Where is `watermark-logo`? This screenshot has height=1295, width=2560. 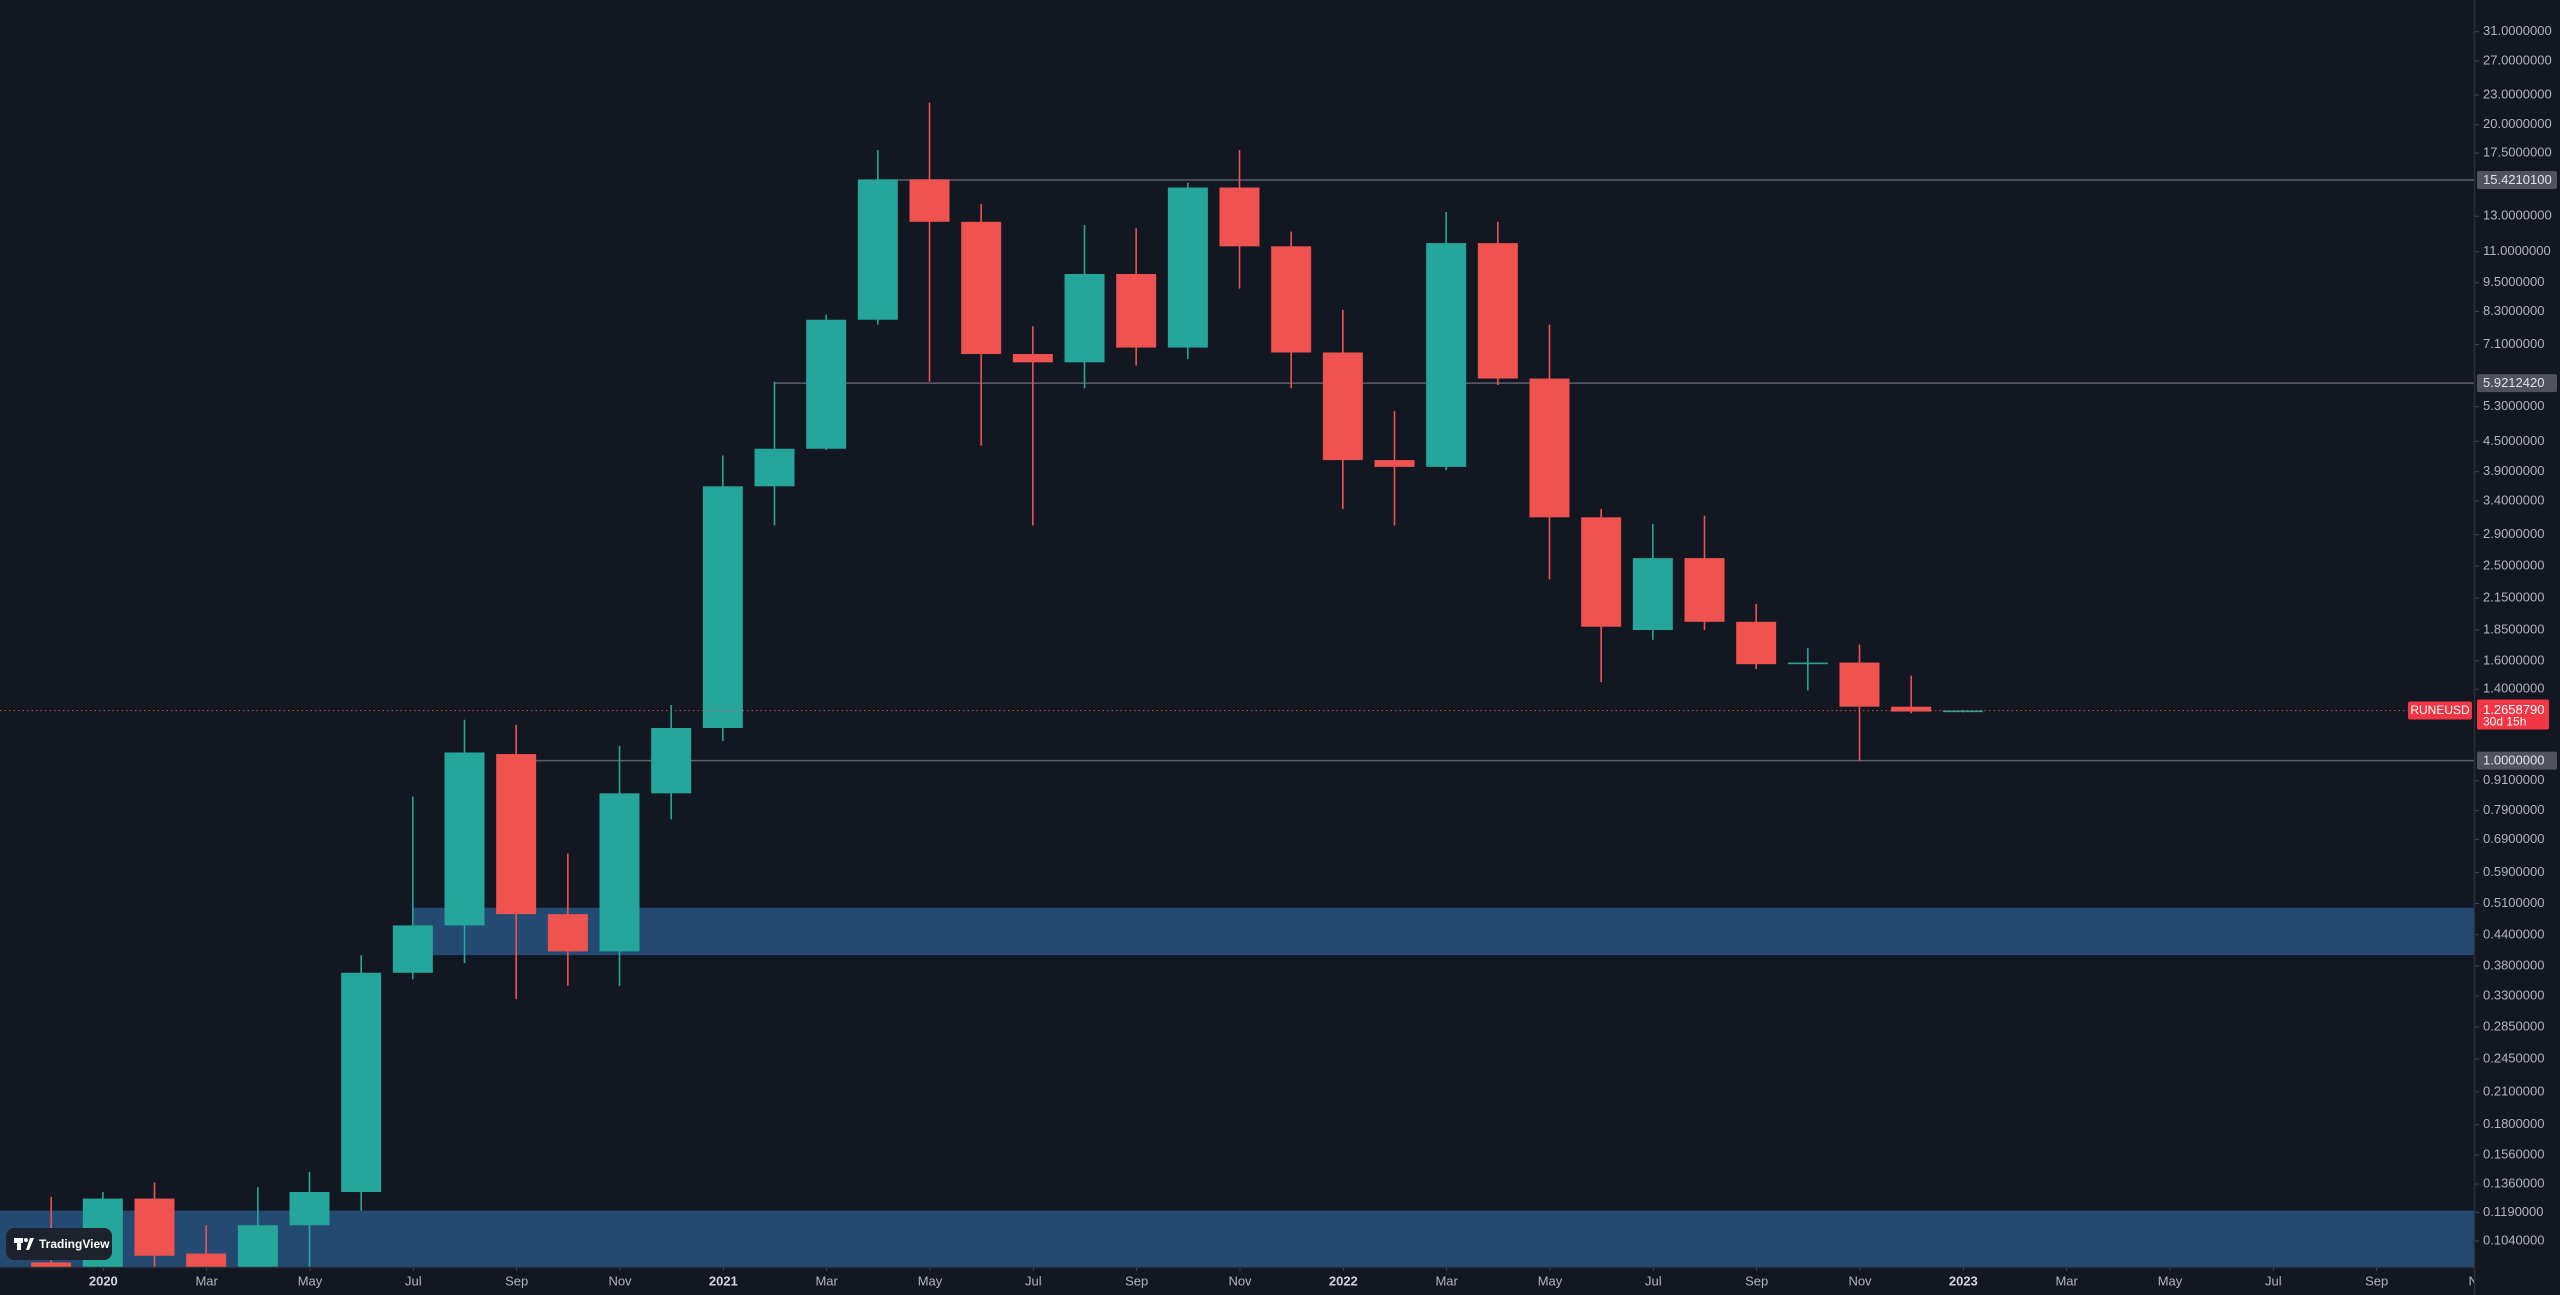 watermark-logo is located at coordinates (24, 1244).